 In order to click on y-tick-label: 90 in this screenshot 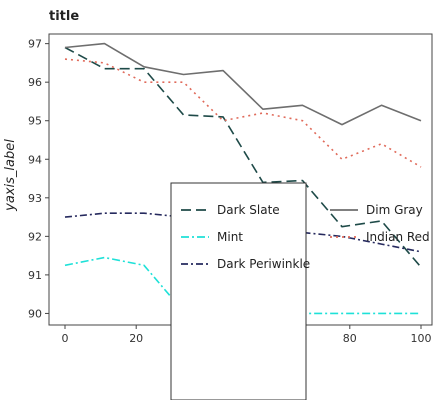, I will do `click(35, 313)`.